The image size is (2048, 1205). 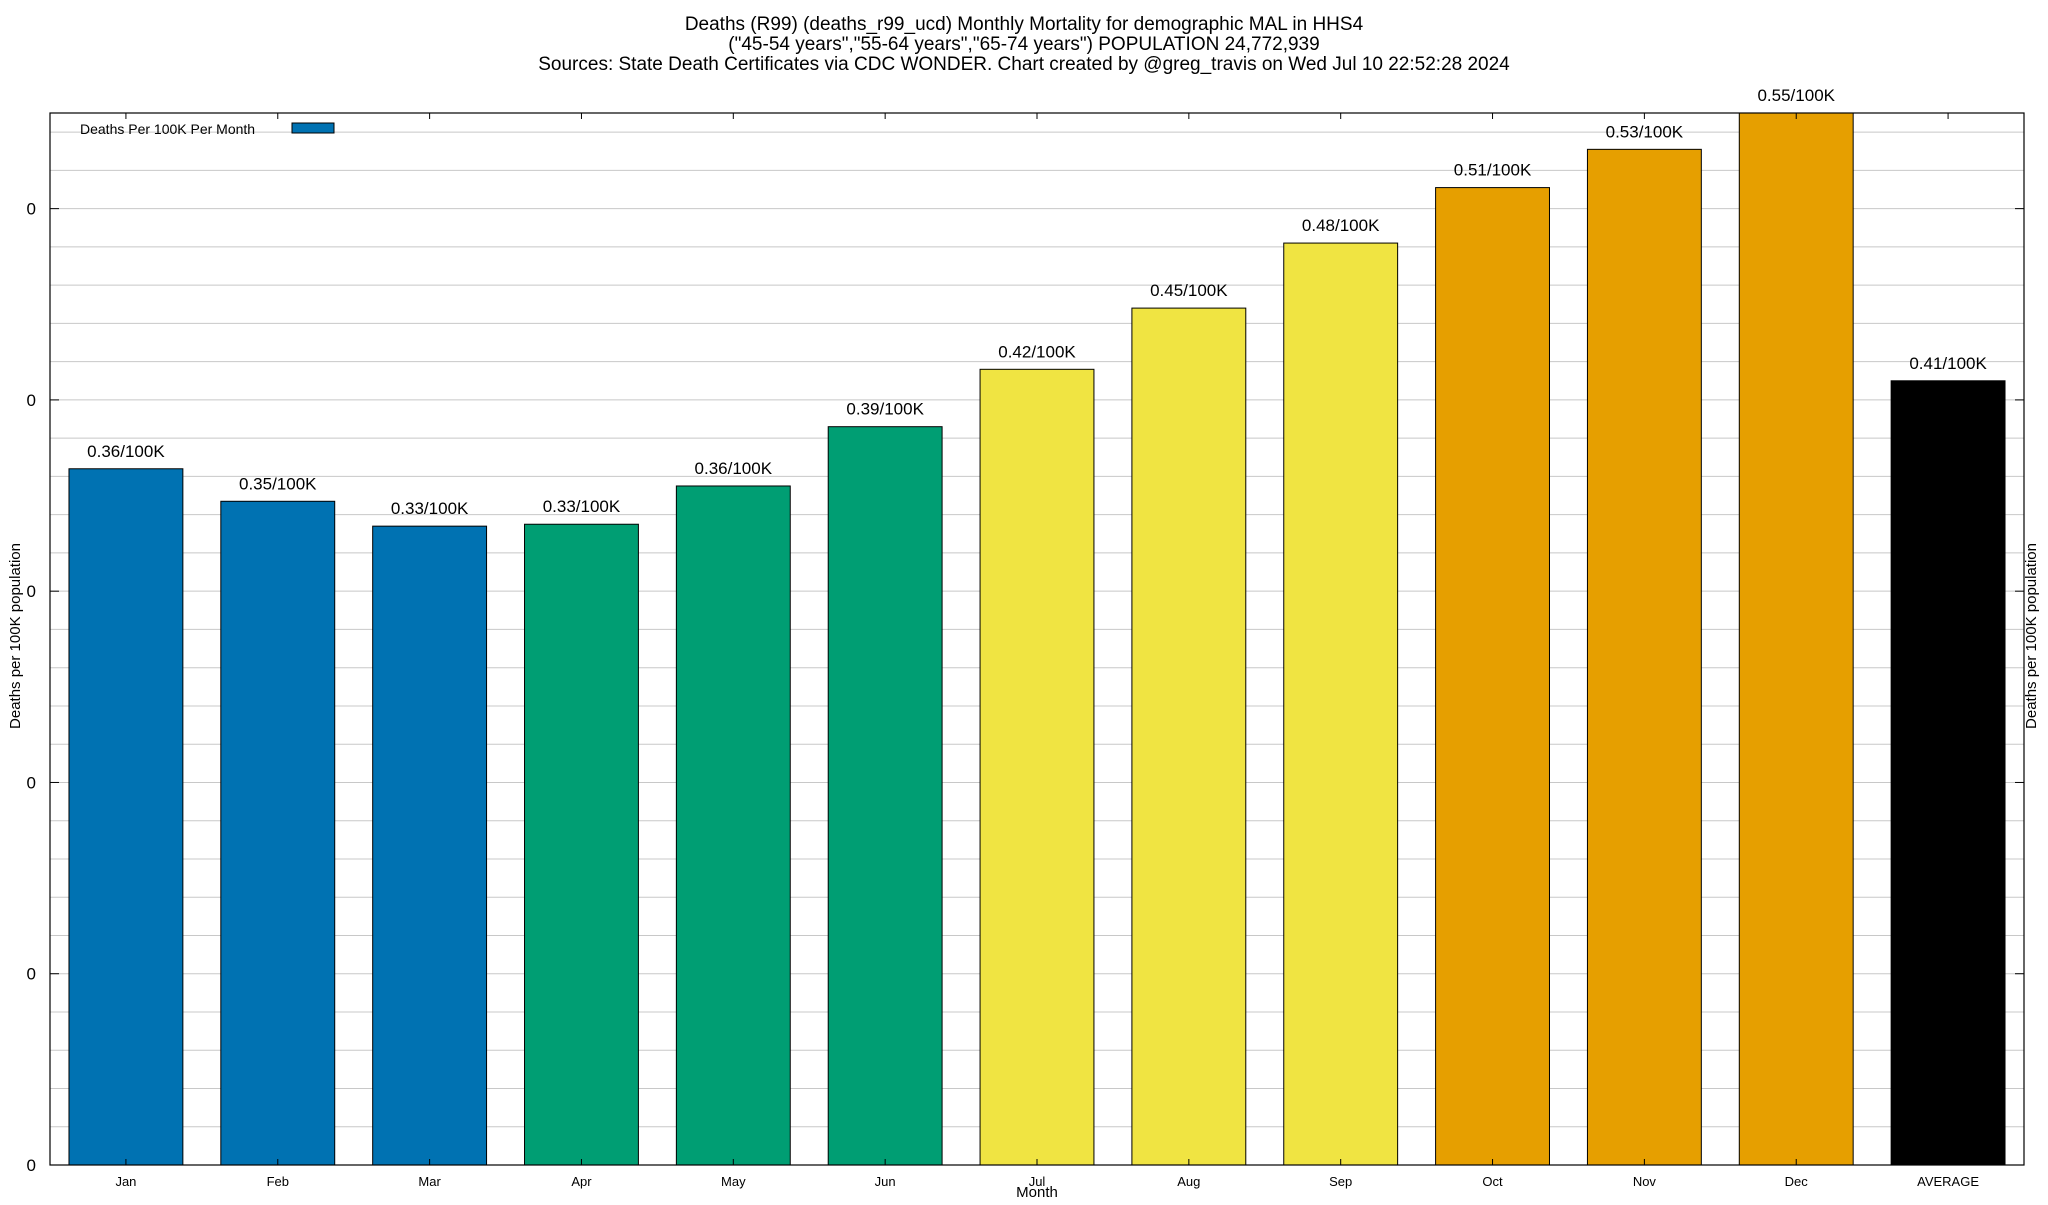 I want to click on x-tick-label: AVERAGE, so click(x=1948, y=1181).